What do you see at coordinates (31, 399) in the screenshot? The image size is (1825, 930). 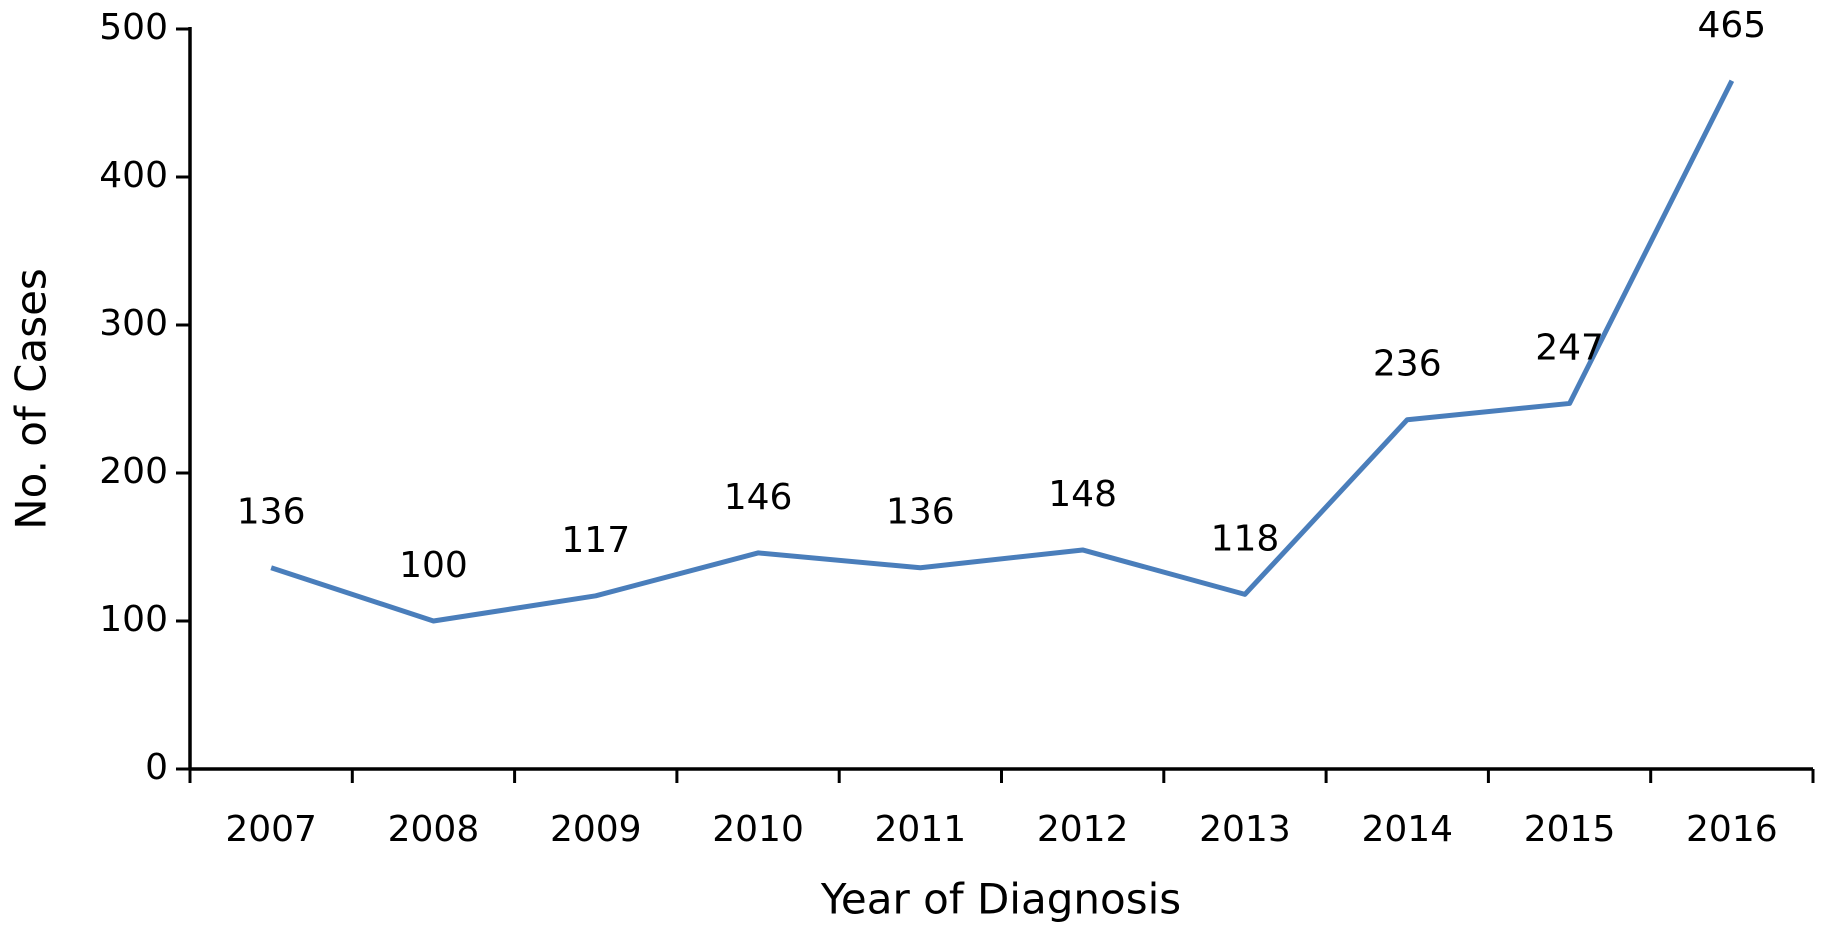 I see `y-axis-title: No. of Cases` at bounding box center [31, 399].